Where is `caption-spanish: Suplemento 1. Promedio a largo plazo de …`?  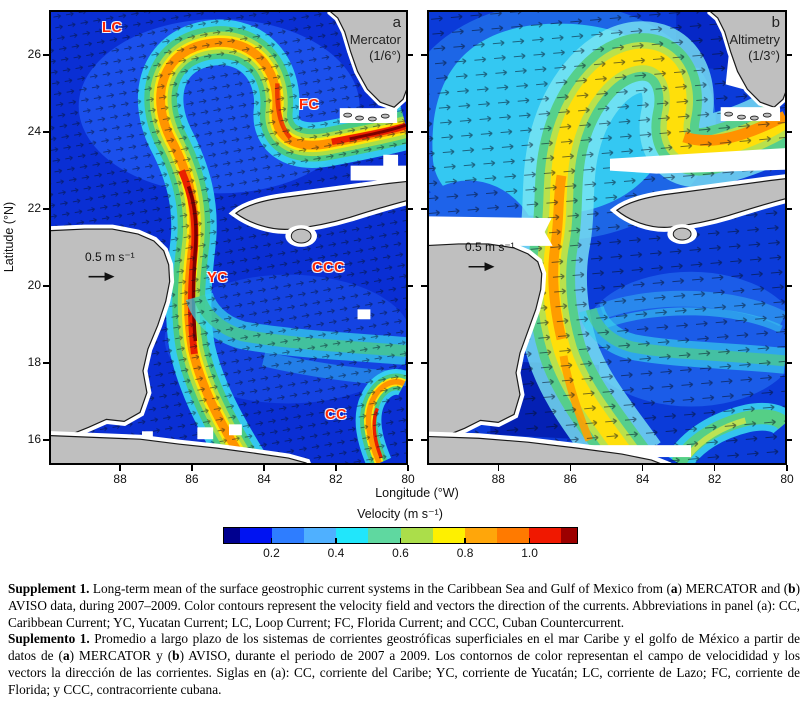
caption-spanish: Suplemento 1. Promedio a largo plazo de … is located at coordinates (404, 664).